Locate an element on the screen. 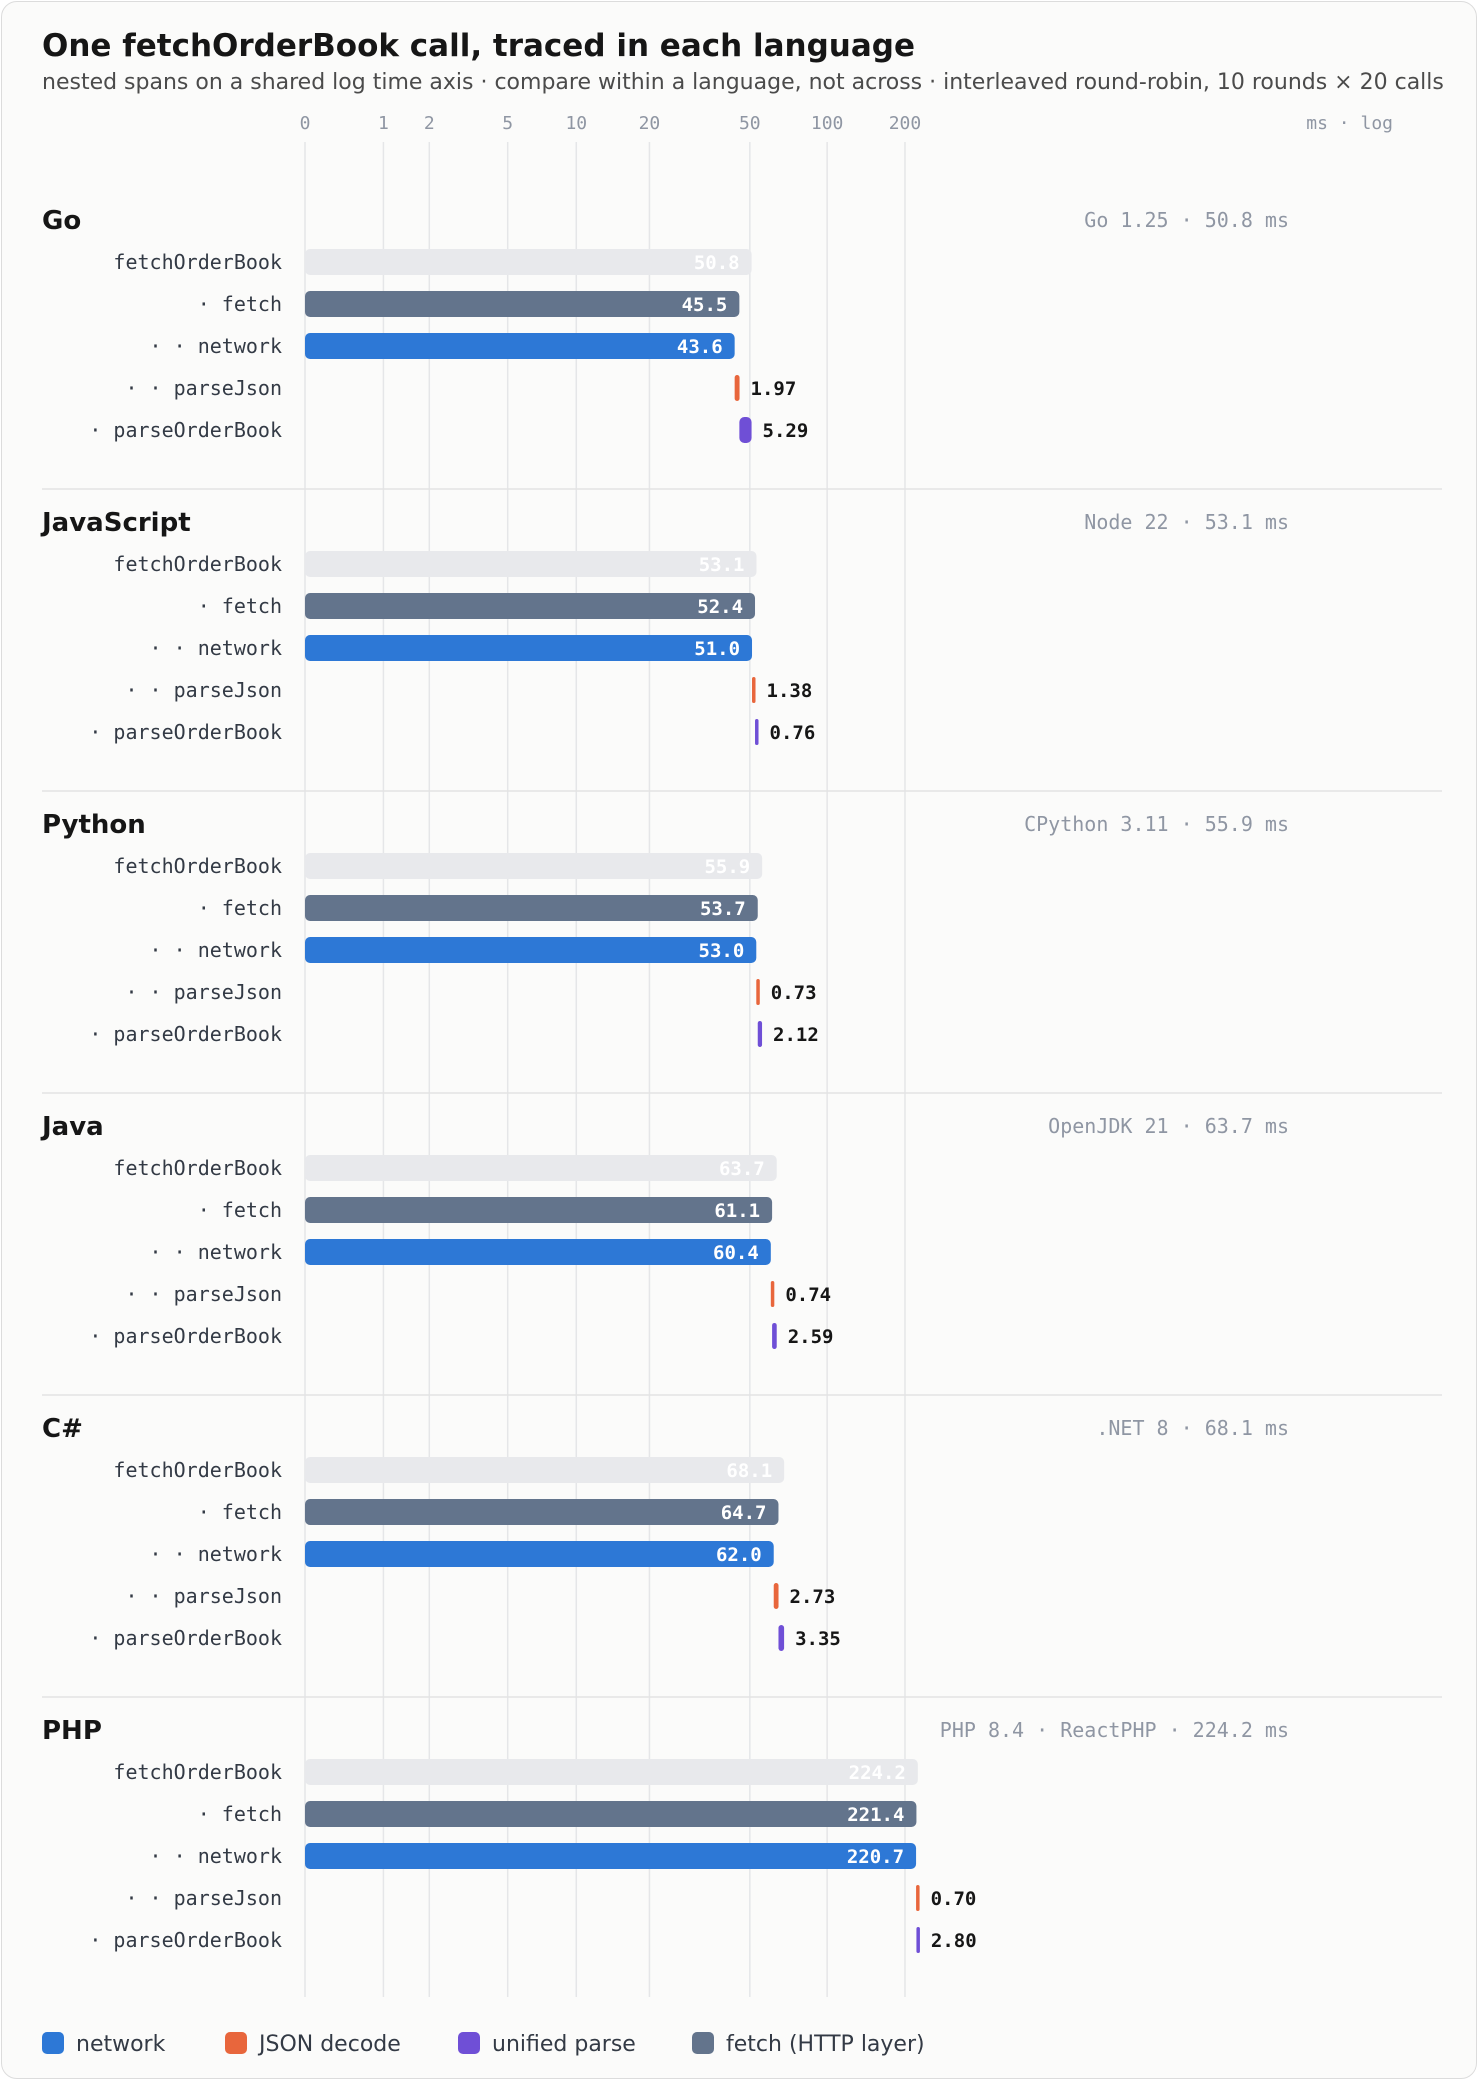 This screenshot has width=1480, height=2082. value-label-parse: 2.59 is located at coordinates (811, 1337).